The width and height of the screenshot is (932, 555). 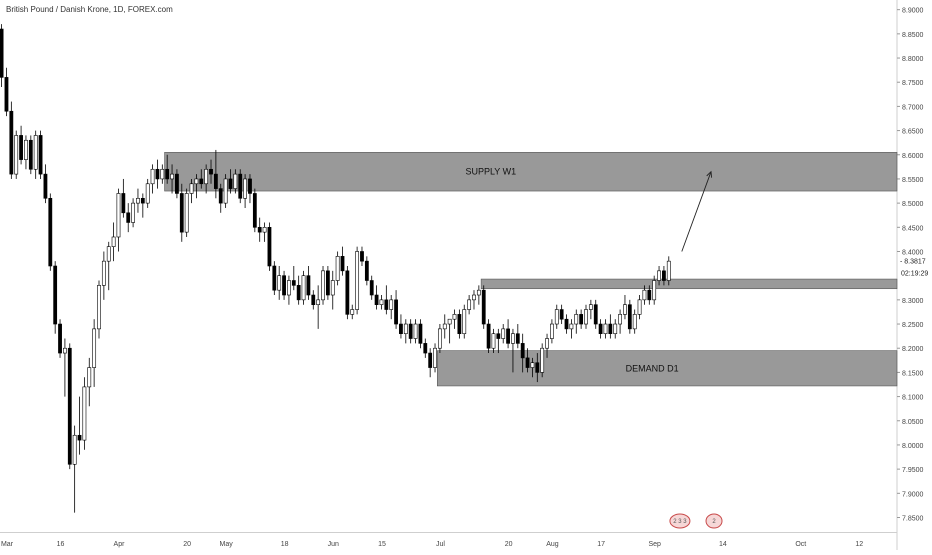 I want to click on y-tick-label: 8.4000, so click(x=913, y=252).